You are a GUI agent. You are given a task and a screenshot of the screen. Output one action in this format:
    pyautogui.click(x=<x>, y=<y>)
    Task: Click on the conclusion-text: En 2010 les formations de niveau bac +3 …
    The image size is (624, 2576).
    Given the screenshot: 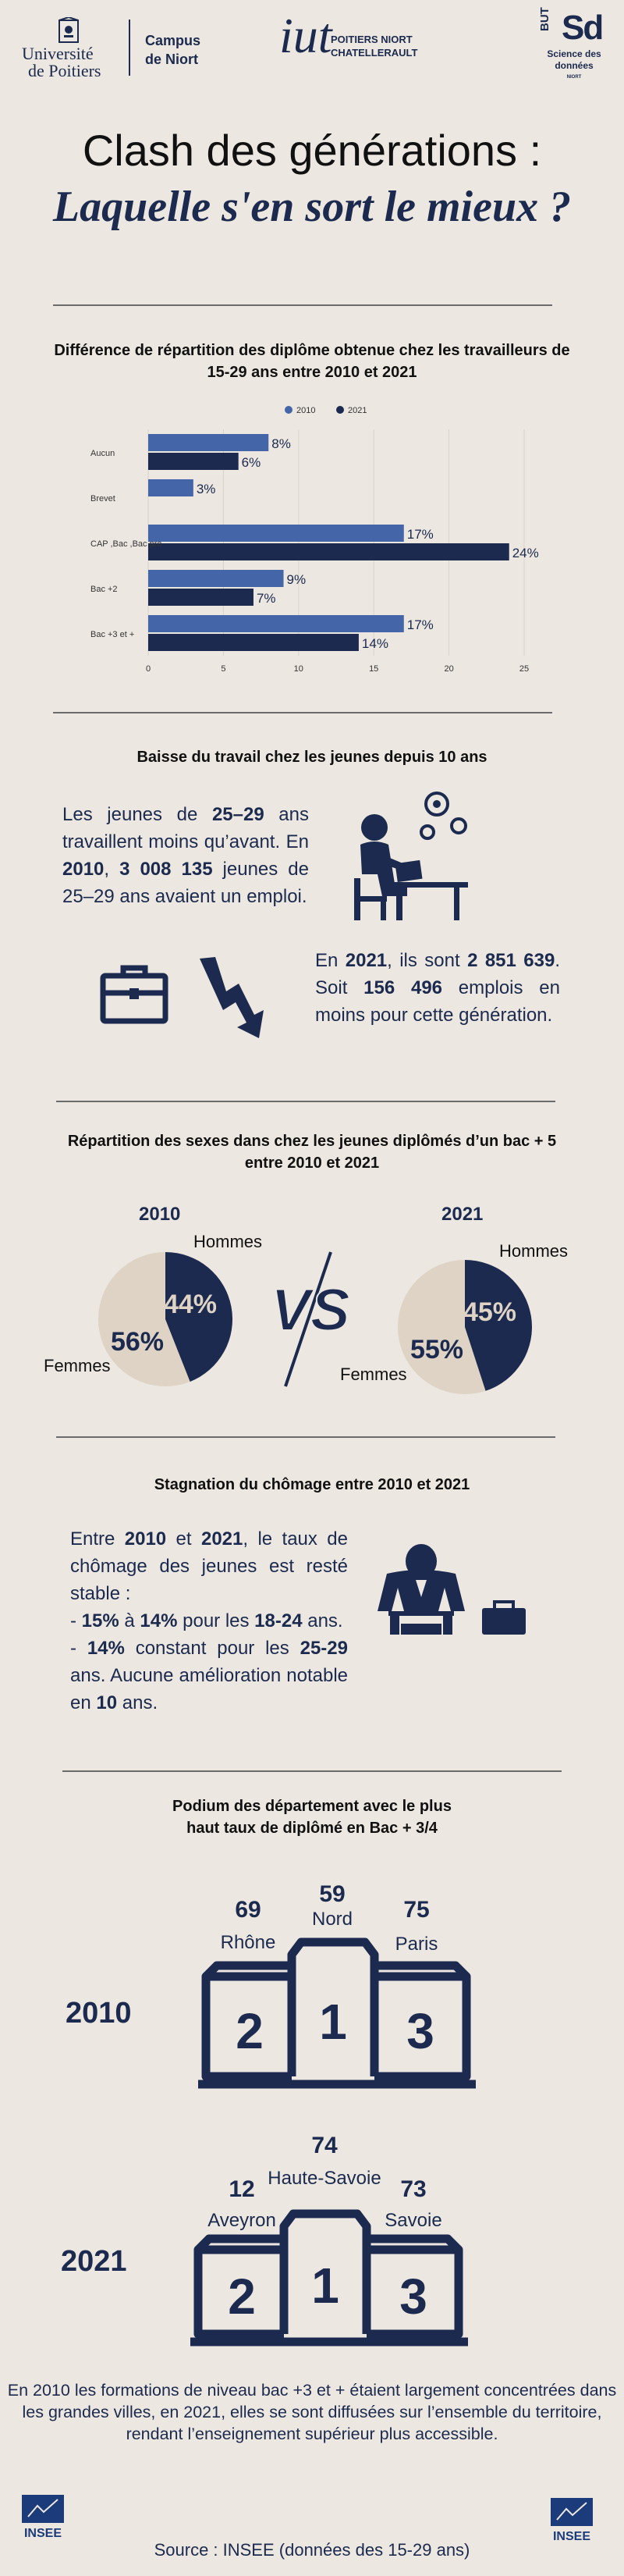 What is the action you would take?
    pyautogui.click(x=312, y=2412)
    